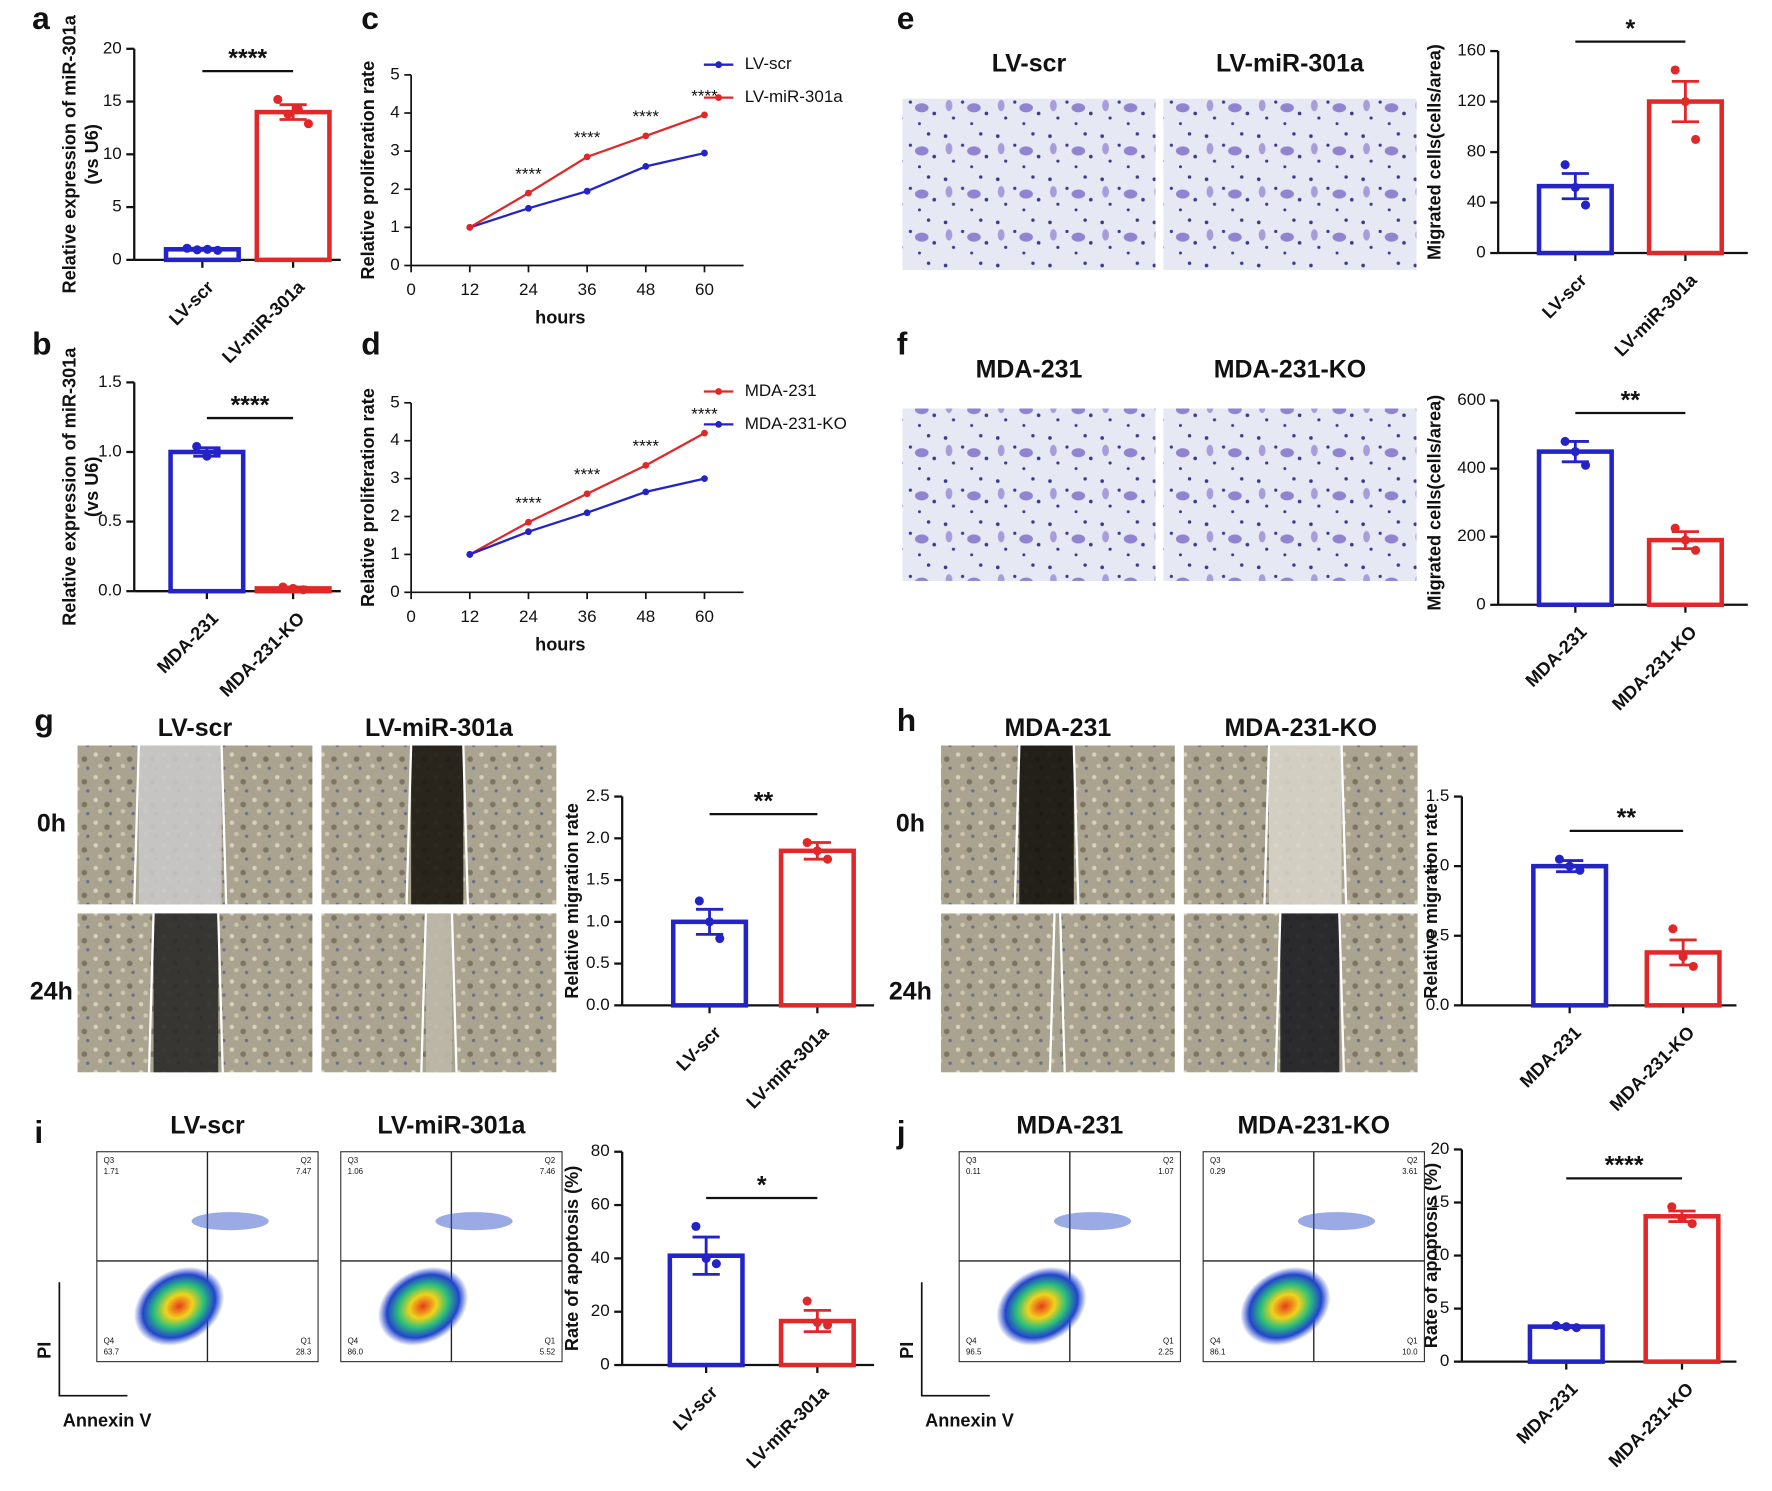  What do you see at coordinates (92, 154) in the screenshot?
I see `y-axis-label: (vs U6)` at bounding box center [92, 154].